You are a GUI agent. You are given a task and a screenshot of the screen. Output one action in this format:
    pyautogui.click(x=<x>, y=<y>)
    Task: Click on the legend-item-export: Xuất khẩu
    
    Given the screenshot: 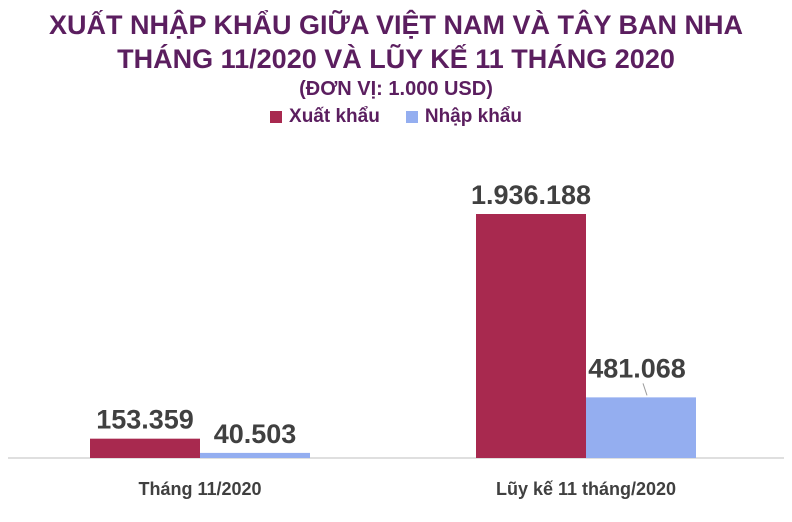 What is the action you would take?
    pyautogui.click(x=325, y=117)
    